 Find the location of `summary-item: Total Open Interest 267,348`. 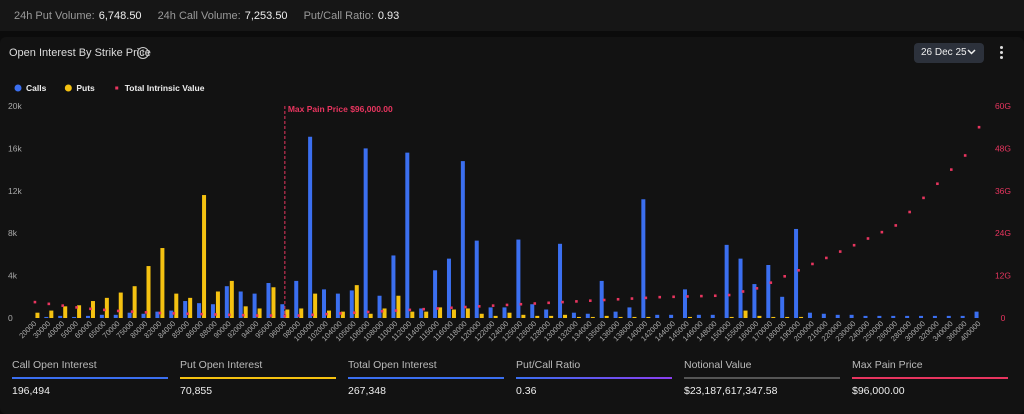

summary-item: Total Open Interest 267,348 is located at coordinates (426, 378).